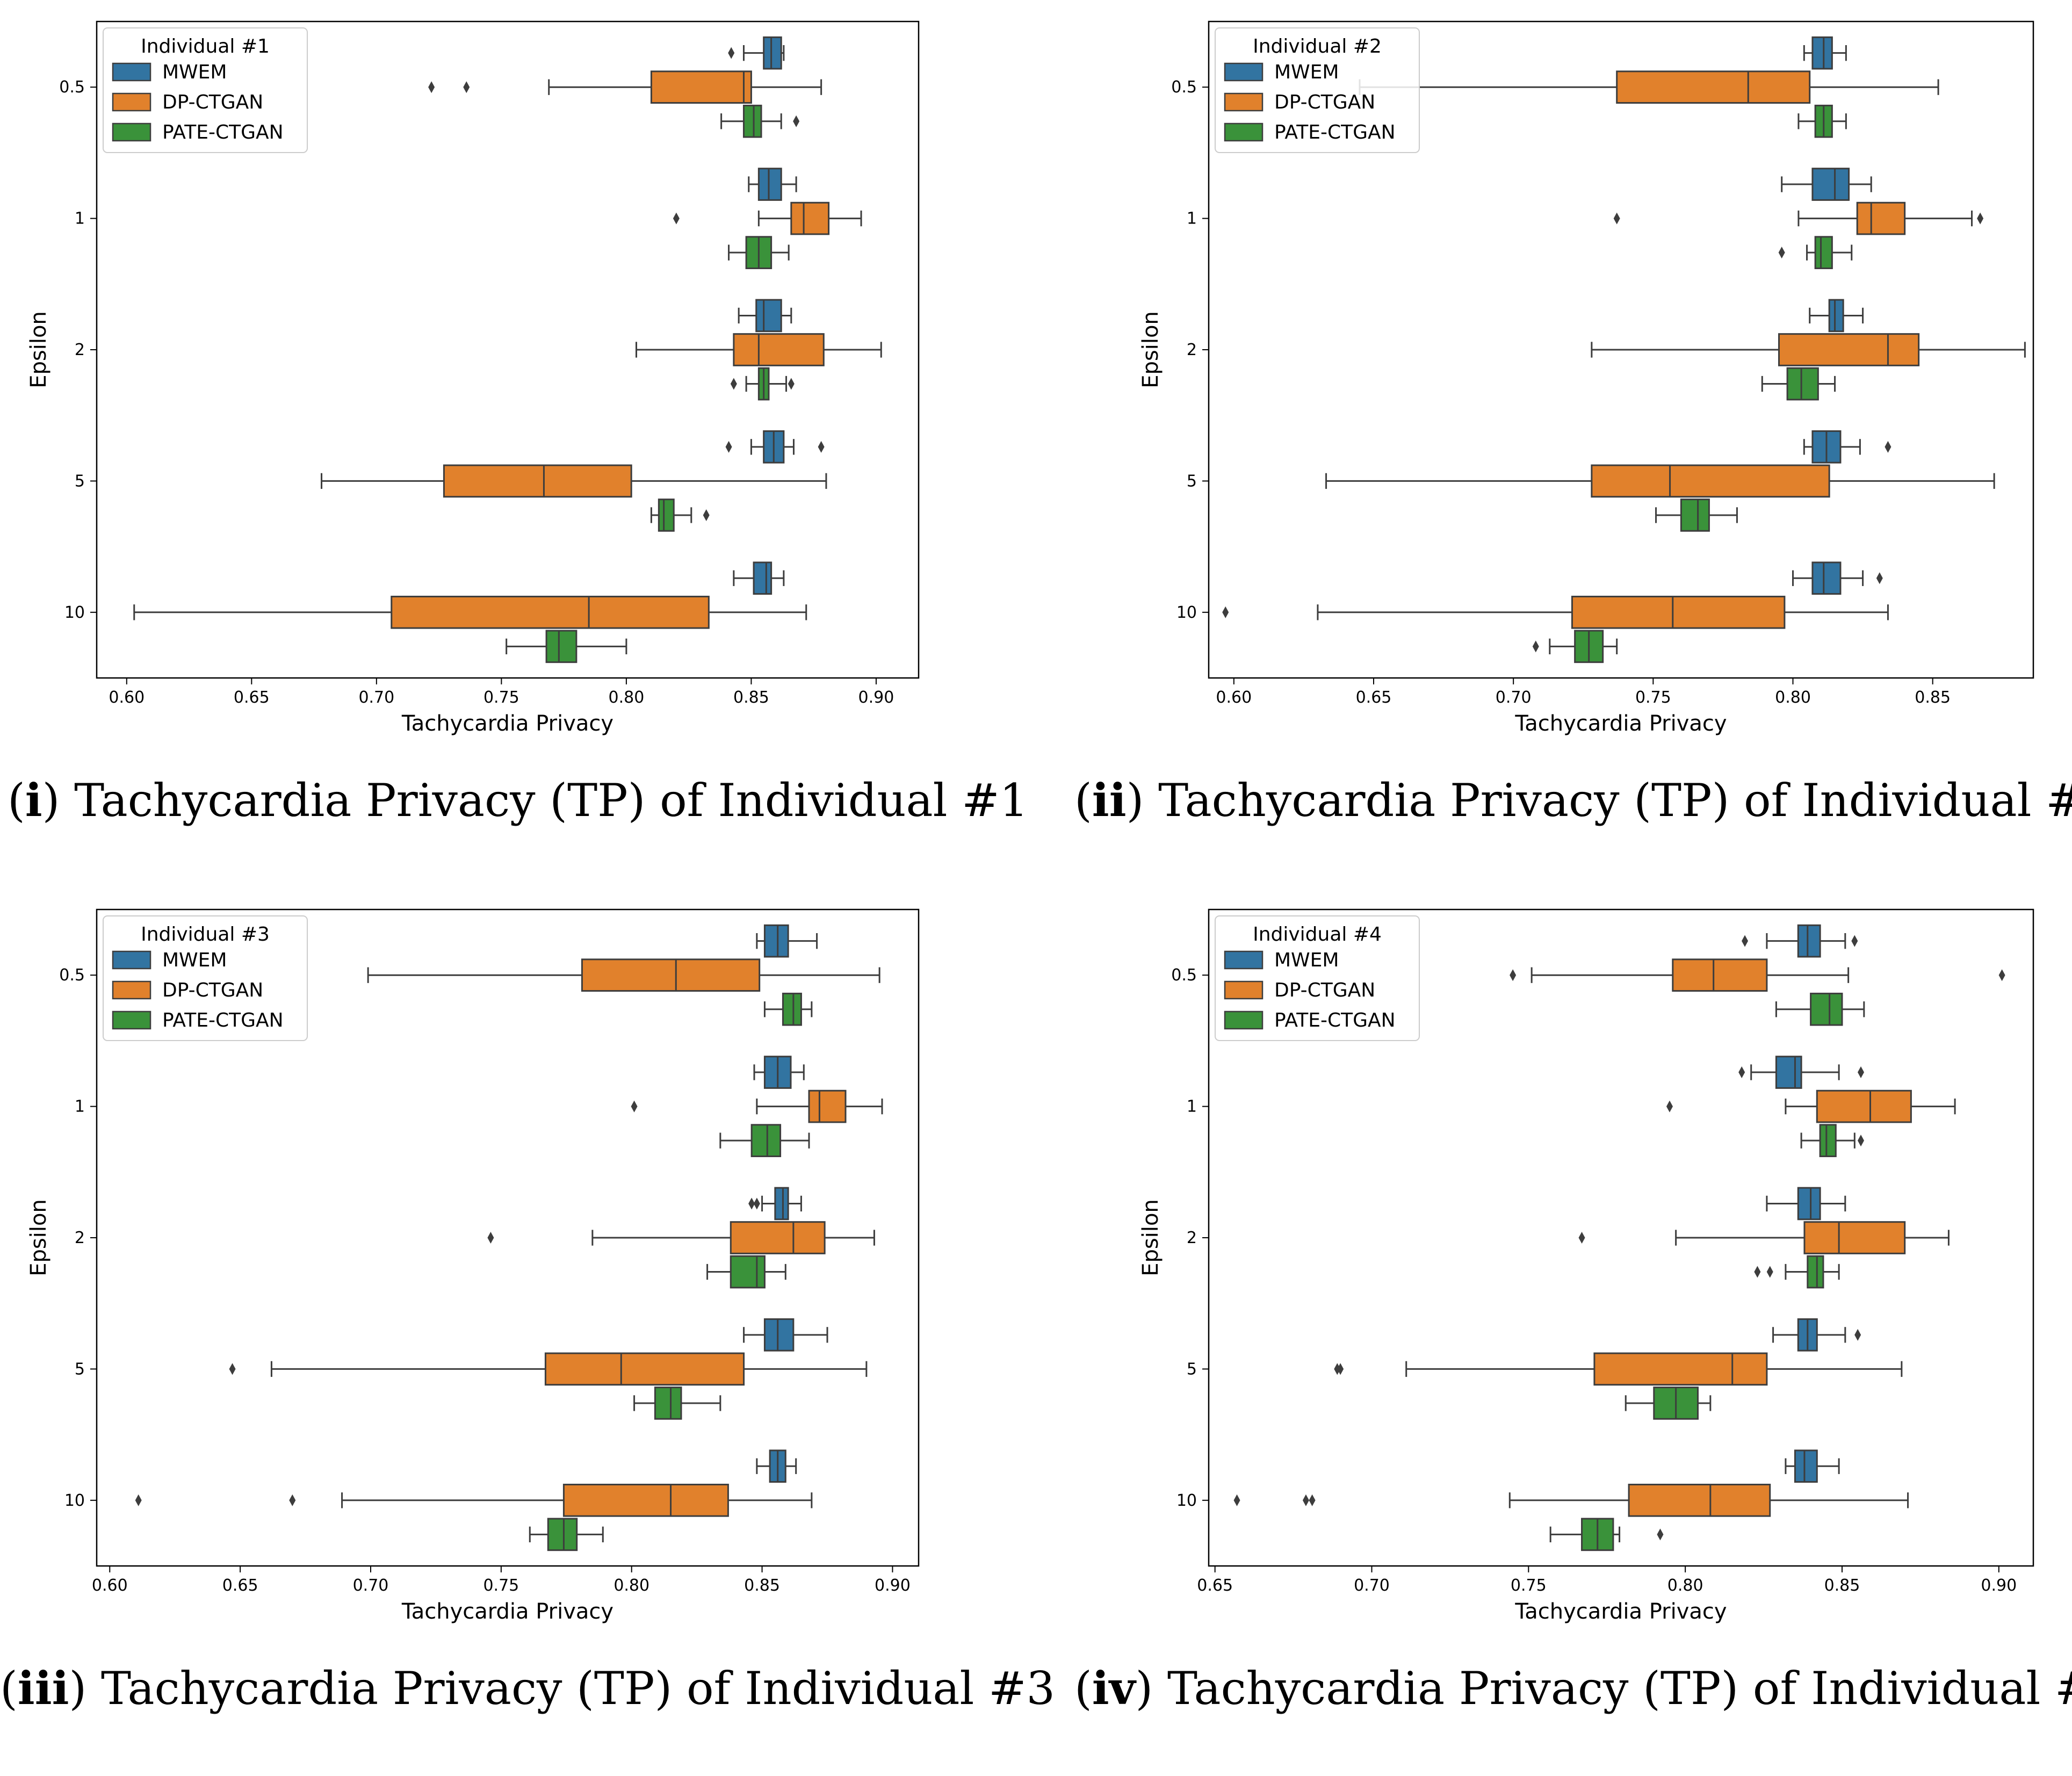 This screenshot has height=1776, width=2072. What do you see at coordinates (762, 1585) in the screenshot?
I see `x-tick-label: 0.85` at bounding box center [762, 1585].